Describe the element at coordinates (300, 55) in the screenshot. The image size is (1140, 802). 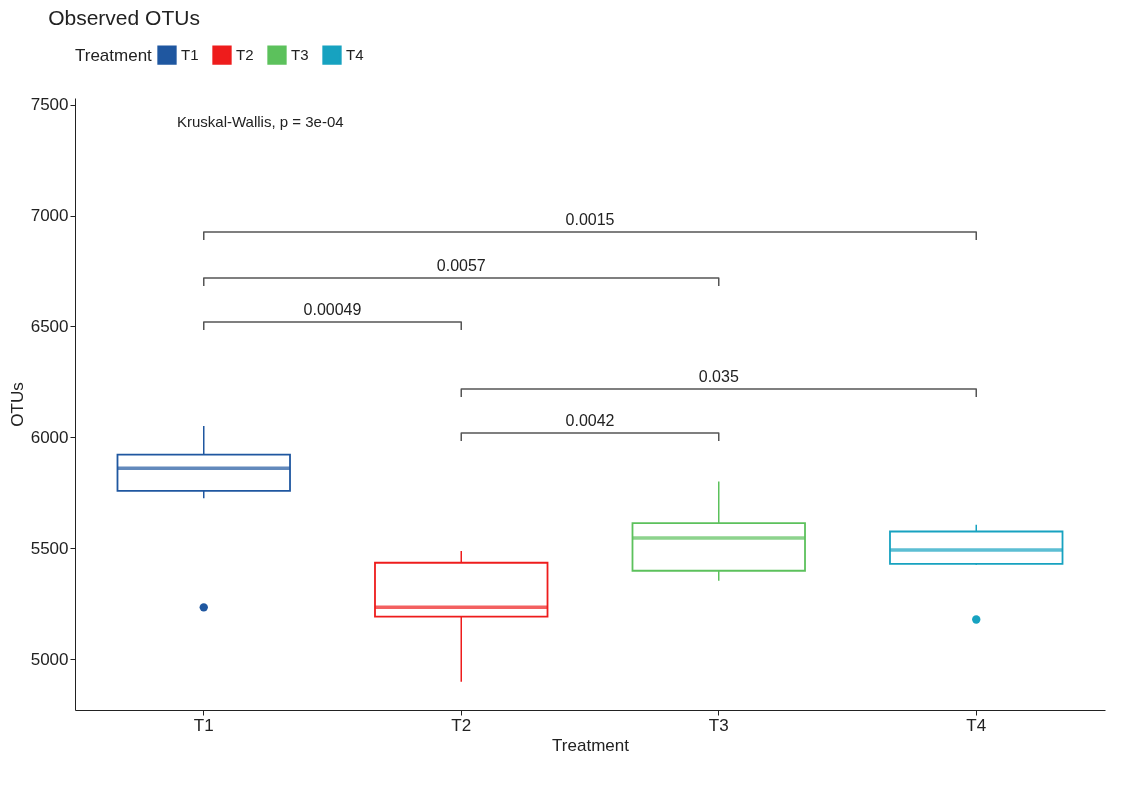
I see `legend-label: T3` at that location.